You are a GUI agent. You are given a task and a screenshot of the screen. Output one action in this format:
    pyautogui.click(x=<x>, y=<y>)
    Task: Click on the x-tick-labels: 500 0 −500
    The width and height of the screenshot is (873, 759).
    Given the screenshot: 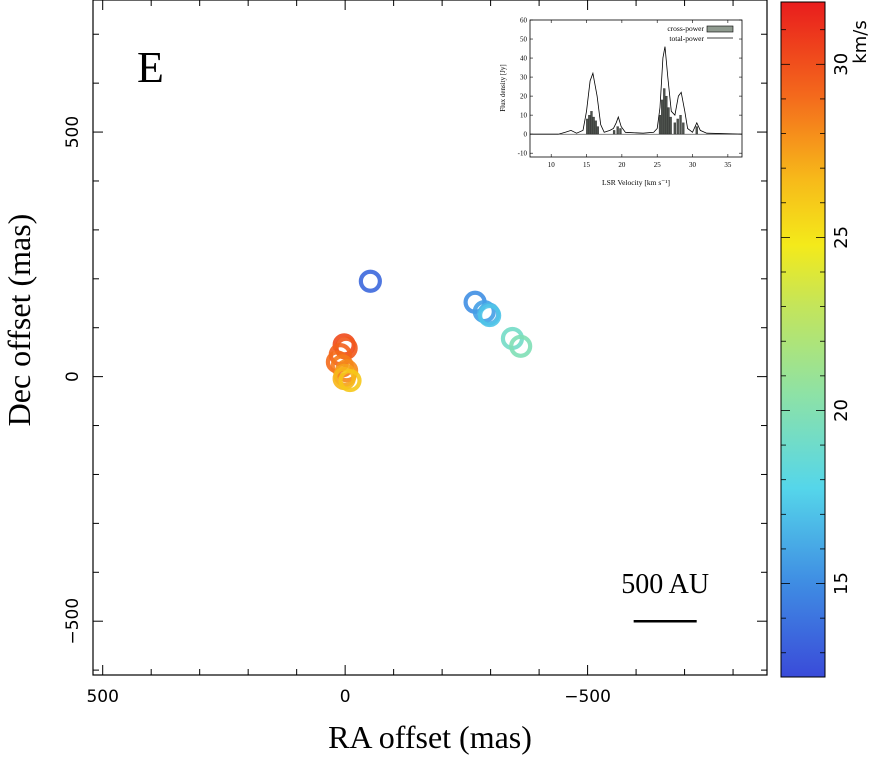 What is the action you would take?
    pyautogui.click(x=348, y=697)
    